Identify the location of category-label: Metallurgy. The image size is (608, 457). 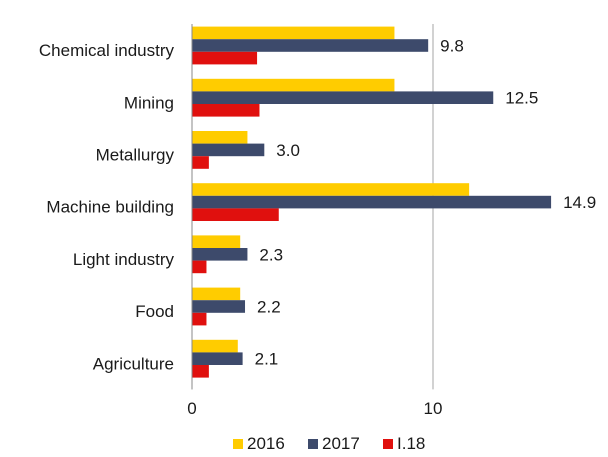
(135, 155).